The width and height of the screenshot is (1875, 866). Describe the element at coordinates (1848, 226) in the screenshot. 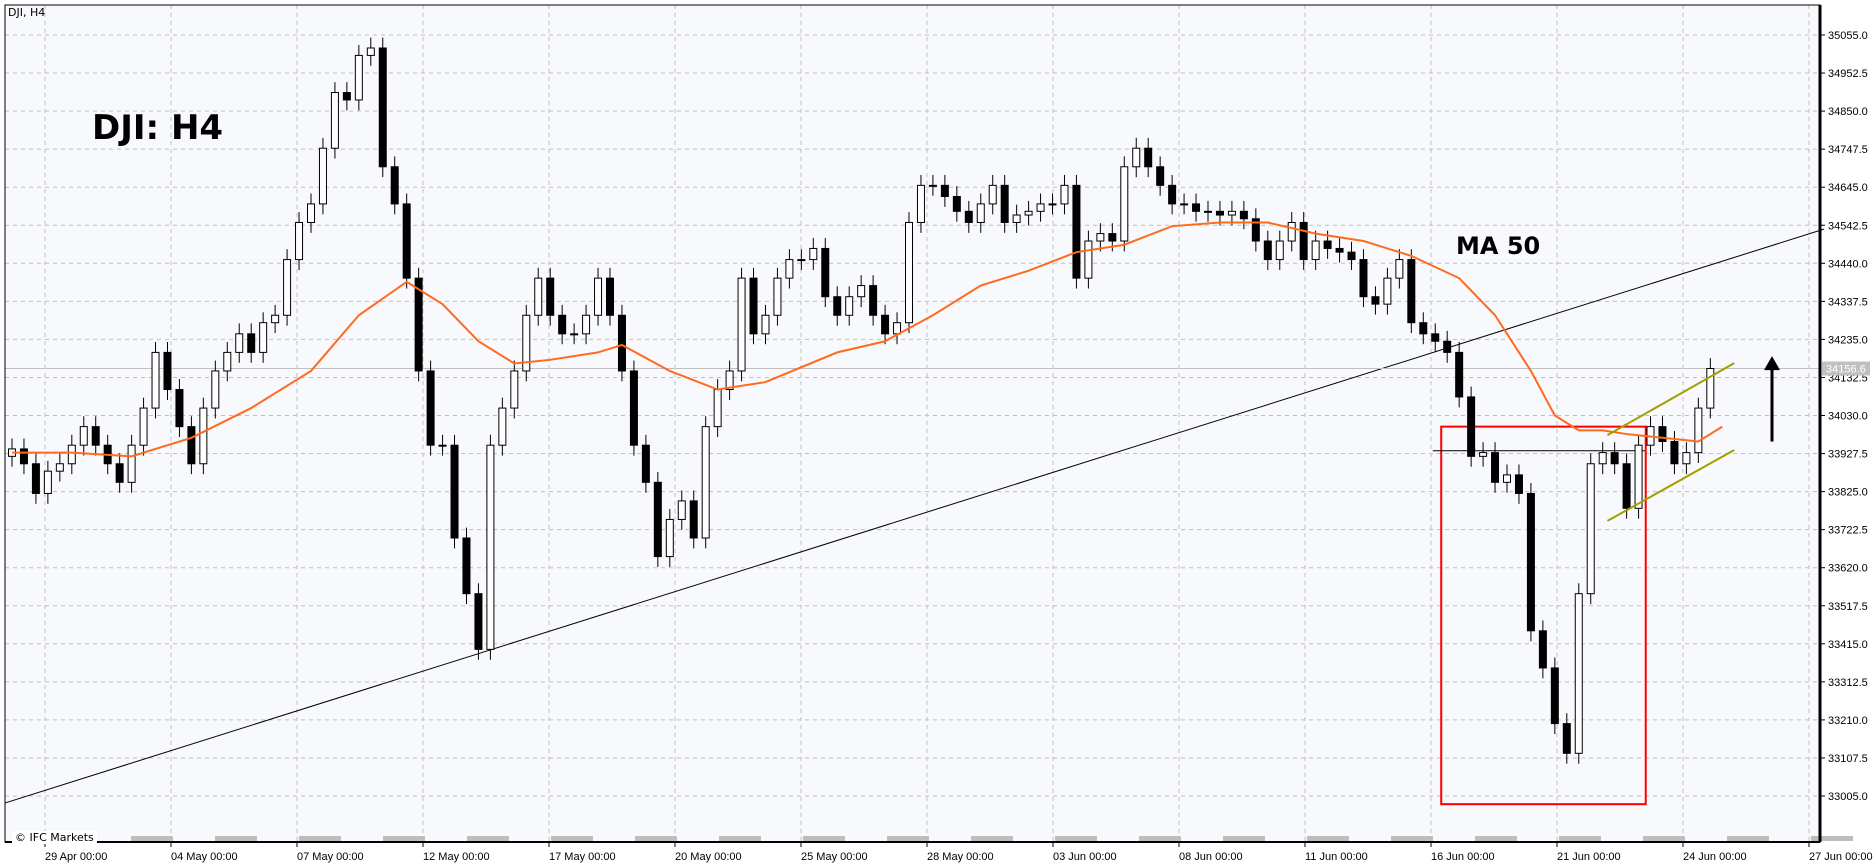

I see `y-tick-label: 34542.5` at that location.